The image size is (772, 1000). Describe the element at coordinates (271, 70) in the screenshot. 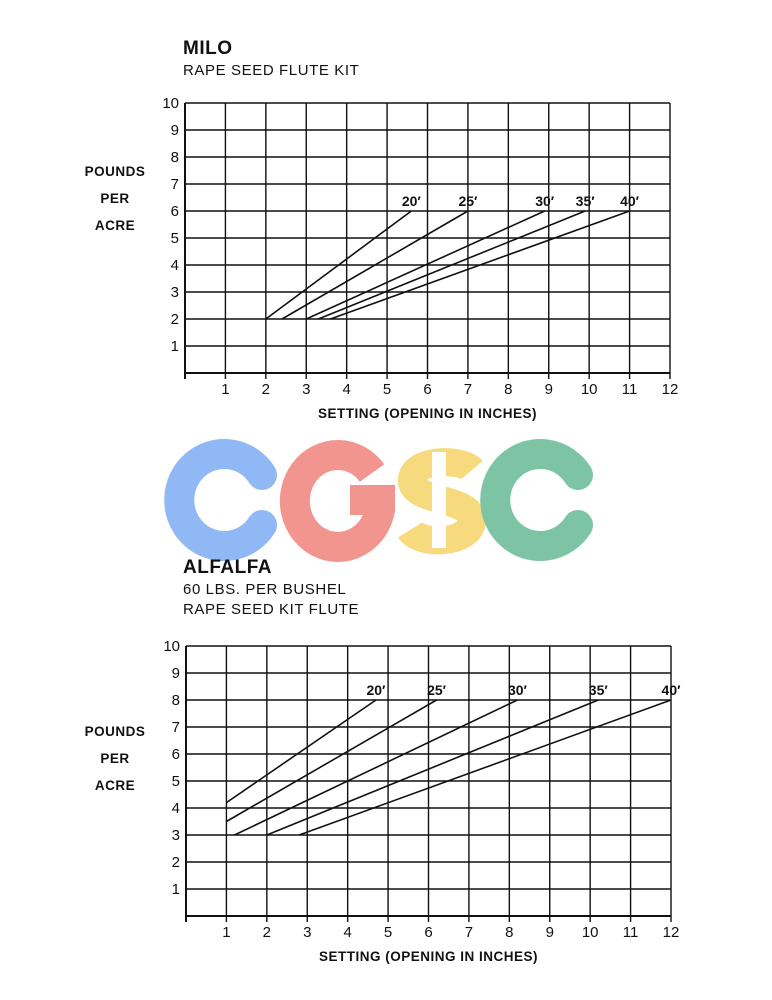

I see `chart-subtitle: RAPE SEED FLUTE KIT` at that location.